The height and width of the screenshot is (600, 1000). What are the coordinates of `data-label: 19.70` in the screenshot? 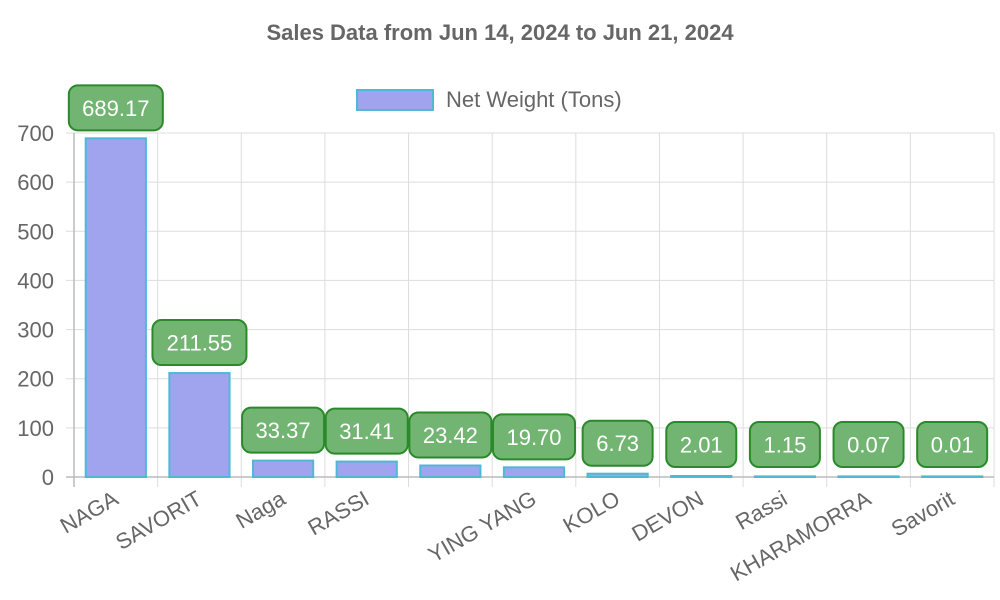 It's located at (533, 437).